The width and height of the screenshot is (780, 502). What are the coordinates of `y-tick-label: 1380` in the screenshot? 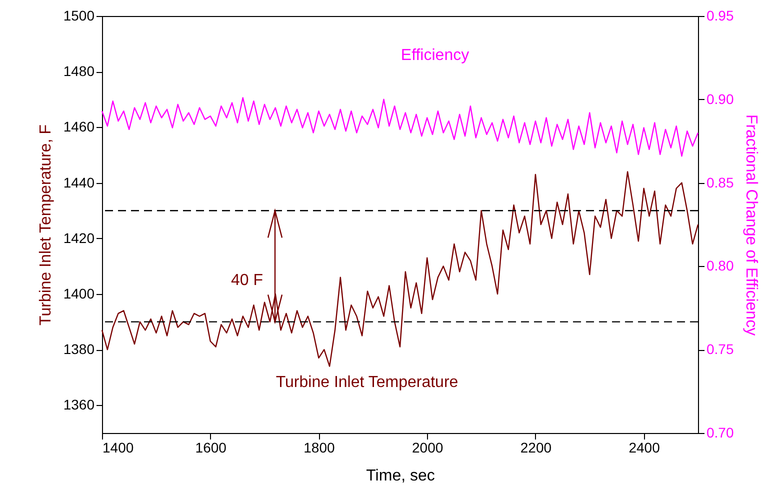 It's located at (79, 349).